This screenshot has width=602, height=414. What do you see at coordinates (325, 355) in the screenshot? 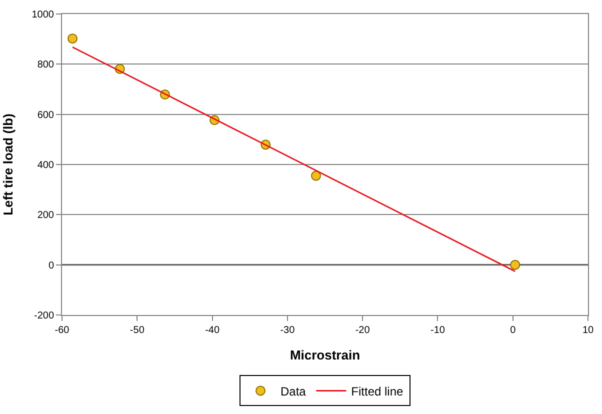
I see `x-axis-title: Microstrain` at bounding box center [325, 355].